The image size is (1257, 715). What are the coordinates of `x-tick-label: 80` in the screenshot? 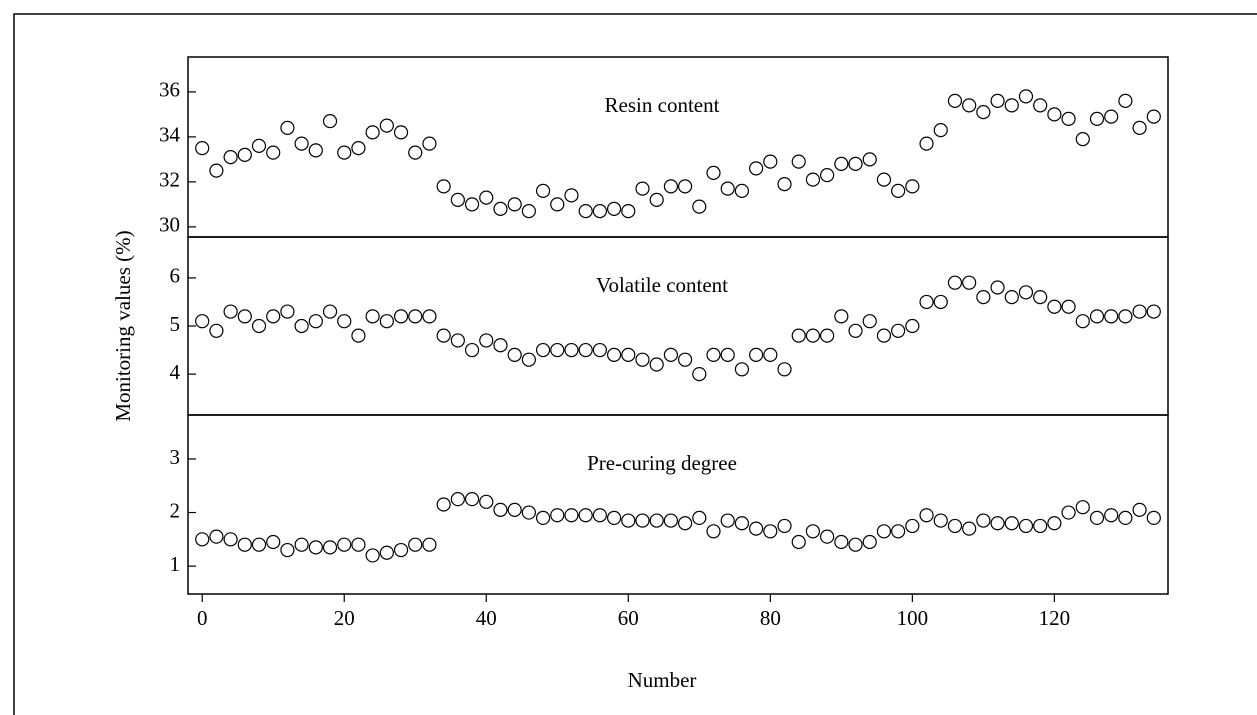 It's located at (770, 618).